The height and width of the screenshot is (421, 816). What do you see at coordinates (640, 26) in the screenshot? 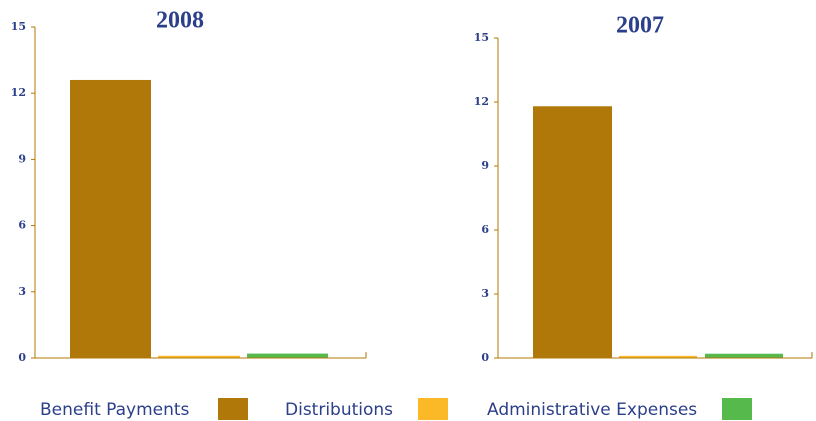
I see `chart-title: 2007` at bounding box center [640, 26].